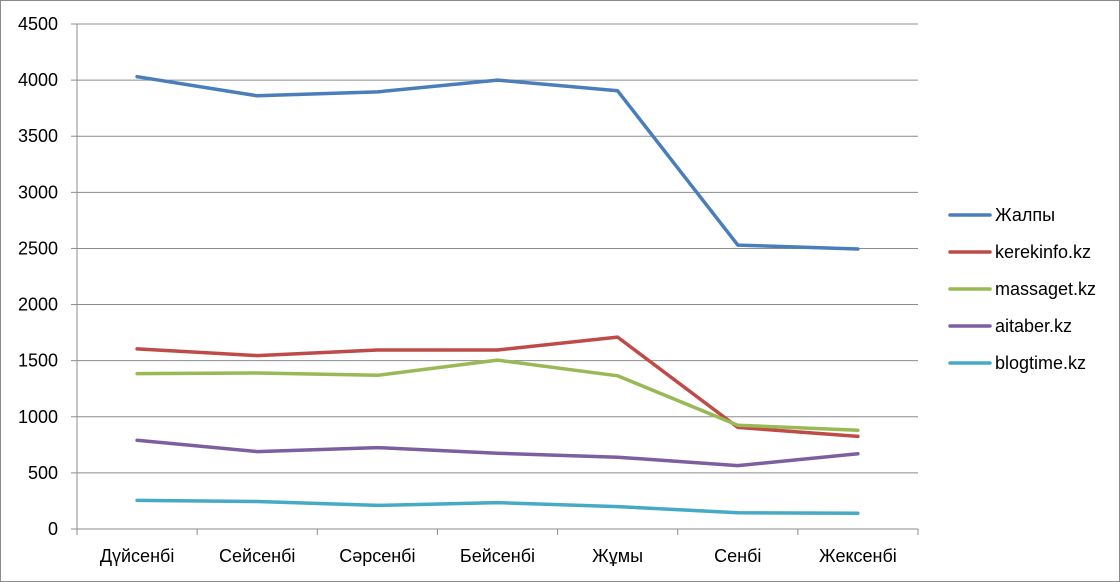  What do you see at coordinates (38, 192) in the screenshot?
I see `y-tick-label: 3000` at bounding box center [38, 192].